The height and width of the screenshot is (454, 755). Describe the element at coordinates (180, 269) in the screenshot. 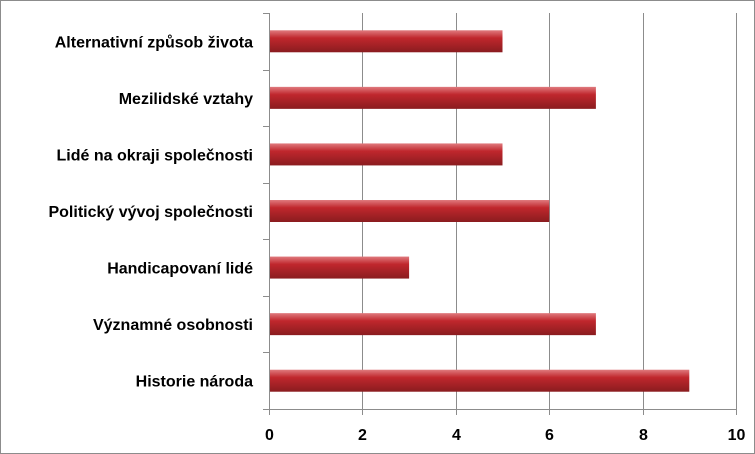

I see `category-label: Handicapovaní lidé` at that location.